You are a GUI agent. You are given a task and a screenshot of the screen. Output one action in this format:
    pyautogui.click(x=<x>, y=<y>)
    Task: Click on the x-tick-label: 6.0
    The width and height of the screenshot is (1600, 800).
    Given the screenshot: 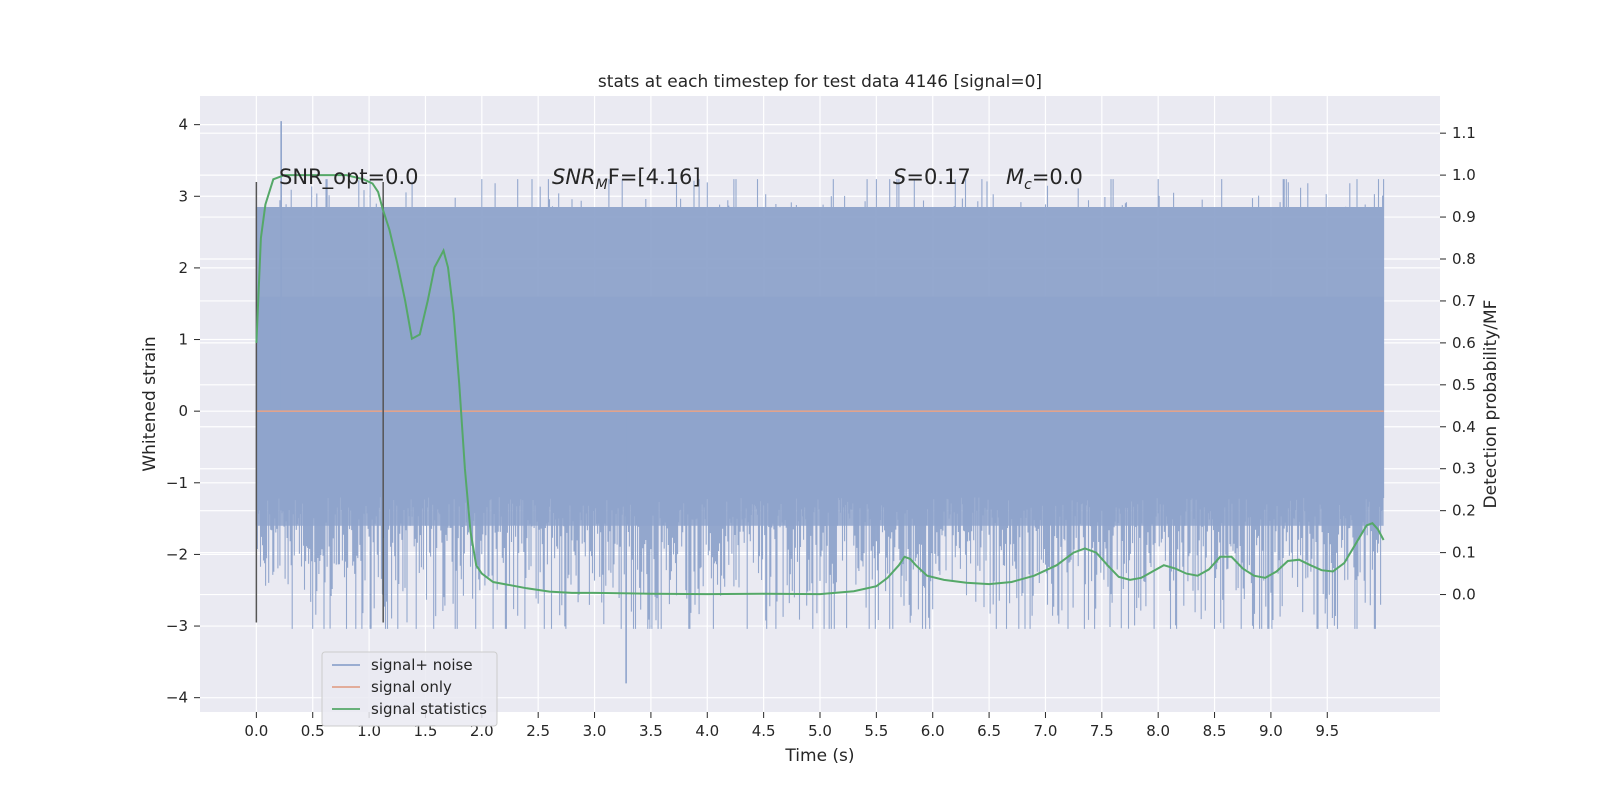 What is the action you would take?
    pyautogui.click(x=933, y=731)
    